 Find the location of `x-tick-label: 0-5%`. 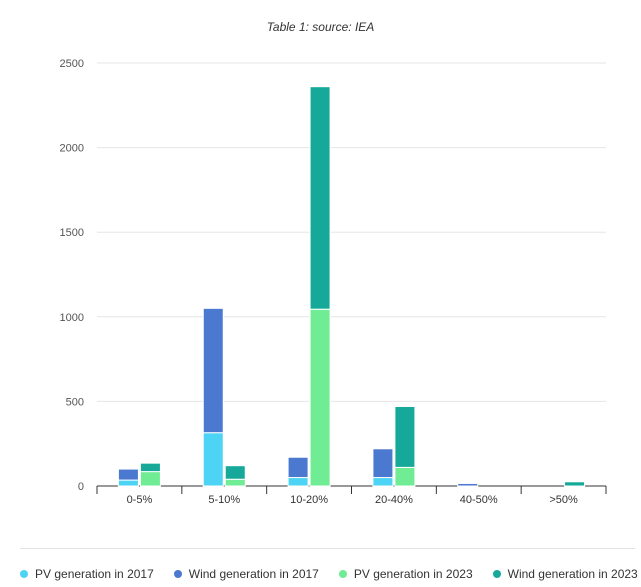

x-tick-label: 0-5% is located at coordinates (140, 500).